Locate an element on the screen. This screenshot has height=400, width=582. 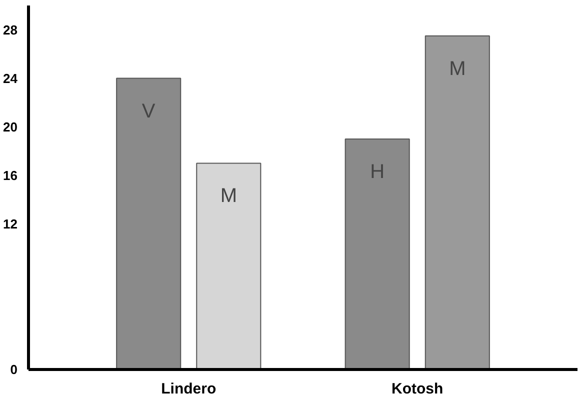
y-tick-label: 12 is located at coordinates (10, 224).